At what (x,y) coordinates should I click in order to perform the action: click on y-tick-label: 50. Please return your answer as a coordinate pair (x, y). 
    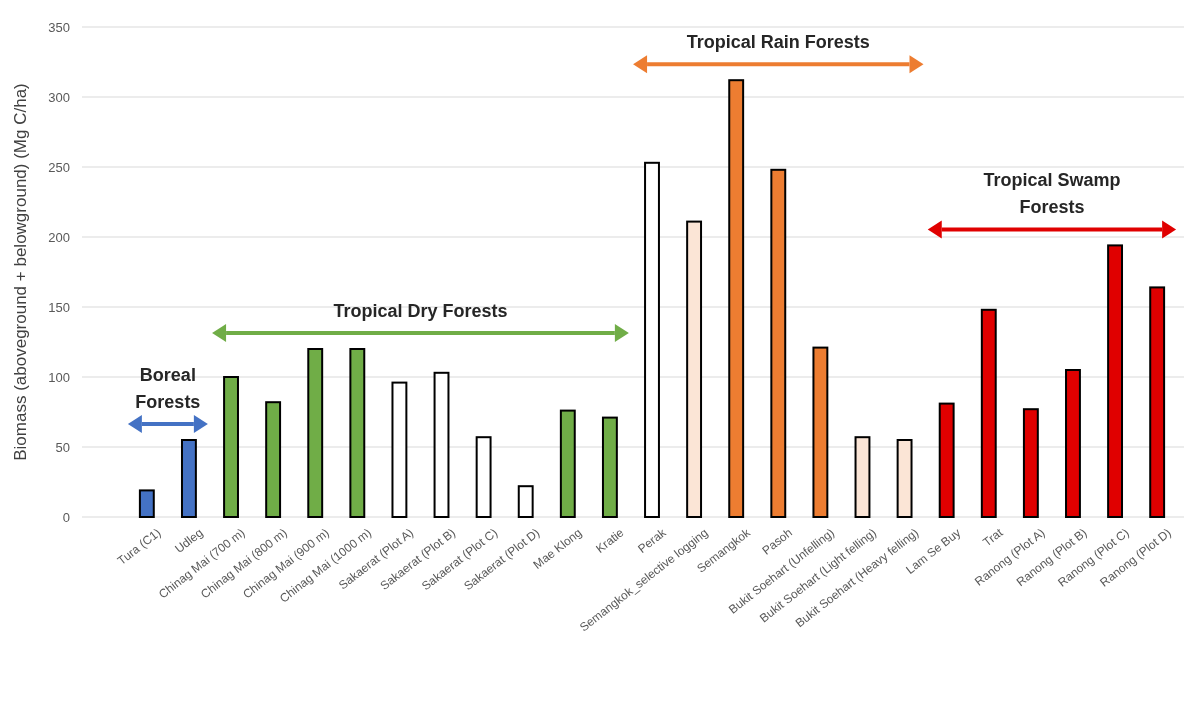
    Looking at the image, I should click on (62, 447).